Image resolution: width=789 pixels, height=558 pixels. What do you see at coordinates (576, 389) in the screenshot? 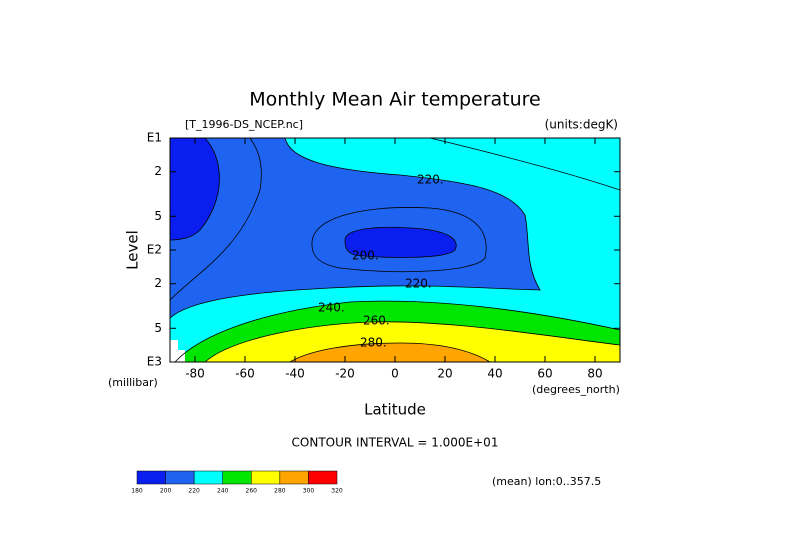
I see `x-unit: (degrees_north)` at bounding box center [576, 389].